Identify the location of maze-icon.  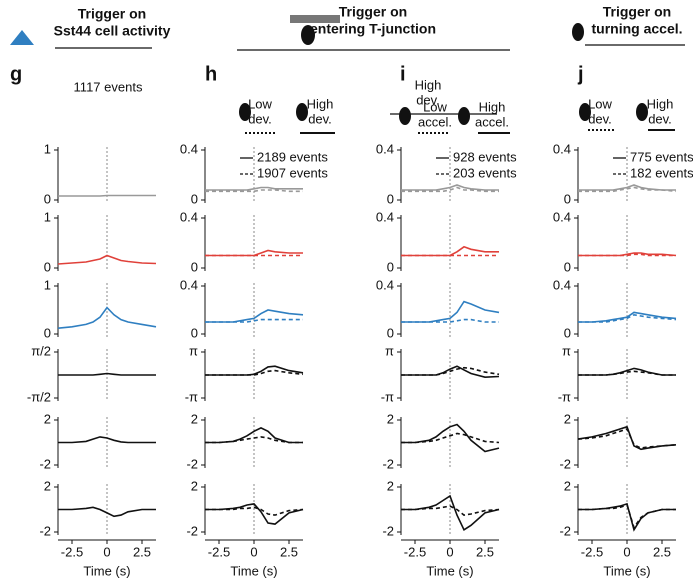
(315, 19).